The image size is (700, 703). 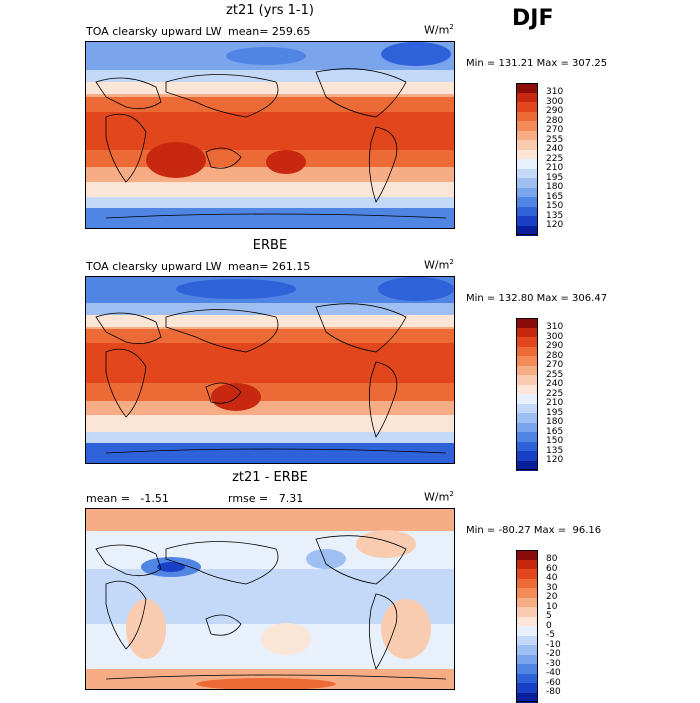 I want to click on mean-value: mean= 261.15, so click(x=269, y=266).